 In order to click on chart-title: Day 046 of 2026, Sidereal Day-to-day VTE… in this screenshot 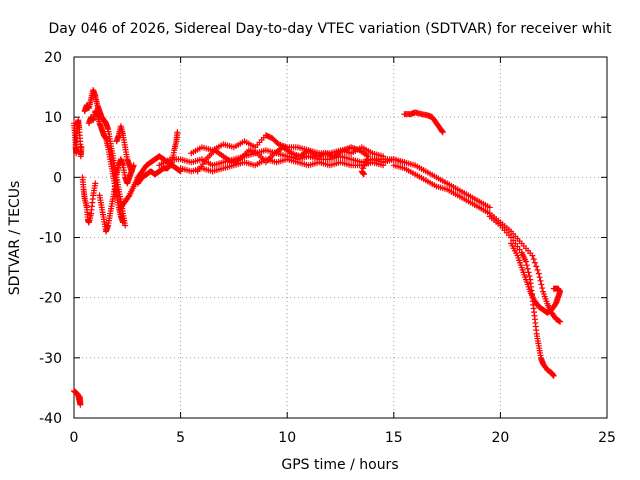, I will do `click(330, 29)`.